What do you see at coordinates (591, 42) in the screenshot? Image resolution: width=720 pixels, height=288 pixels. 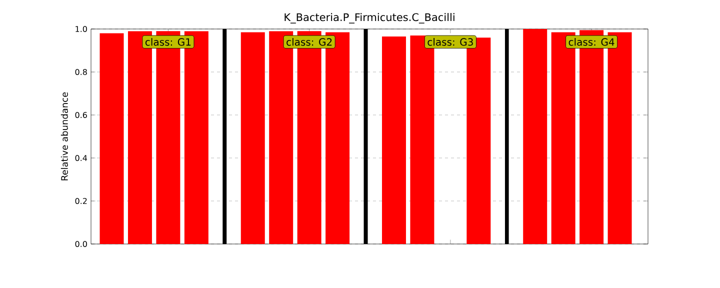 I see `annotation: class: G4` at bounding box center [591, 42].